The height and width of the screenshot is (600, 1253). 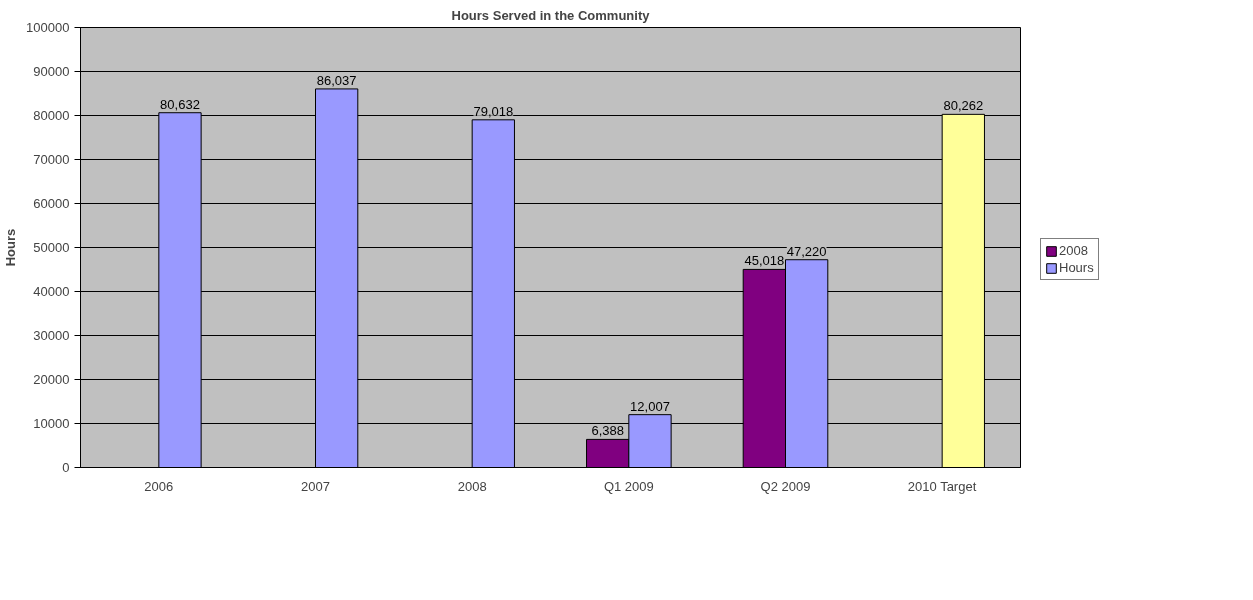 I want to click on data-label: 86,037, so click(x=336, y=80).